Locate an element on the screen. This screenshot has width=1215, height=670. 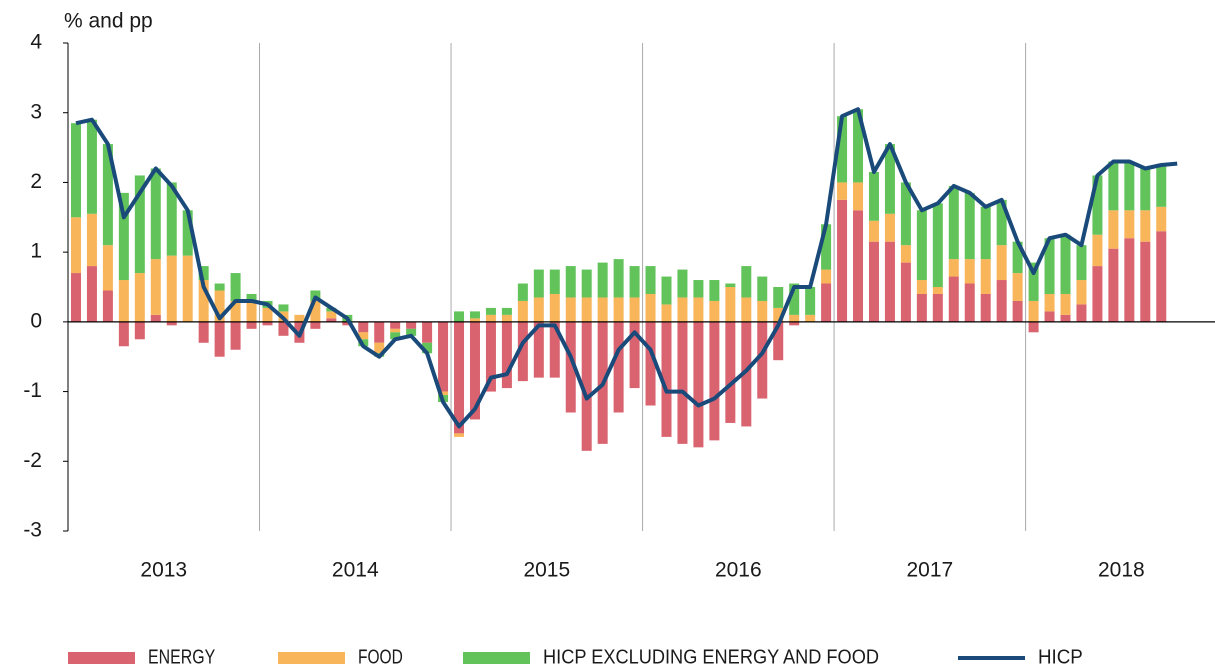
x-tick-label: 2014 is located at coordinates (355, 570).